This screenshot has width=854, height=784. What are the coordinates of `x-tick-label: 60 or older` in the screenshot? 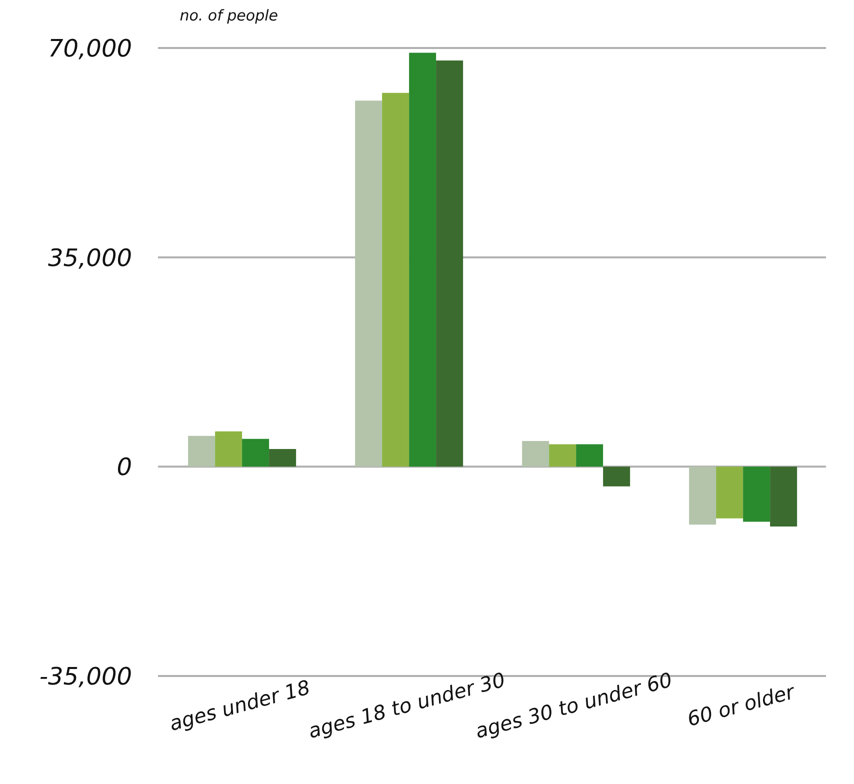 It's located at (741, 705).